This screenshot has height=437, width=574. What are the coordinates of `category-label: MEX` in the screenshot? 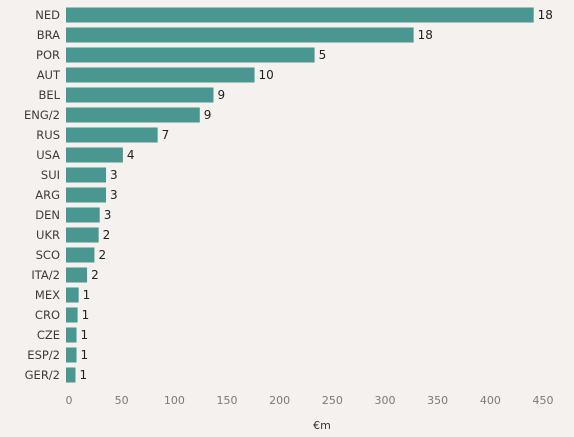 It's located at (47, 295).